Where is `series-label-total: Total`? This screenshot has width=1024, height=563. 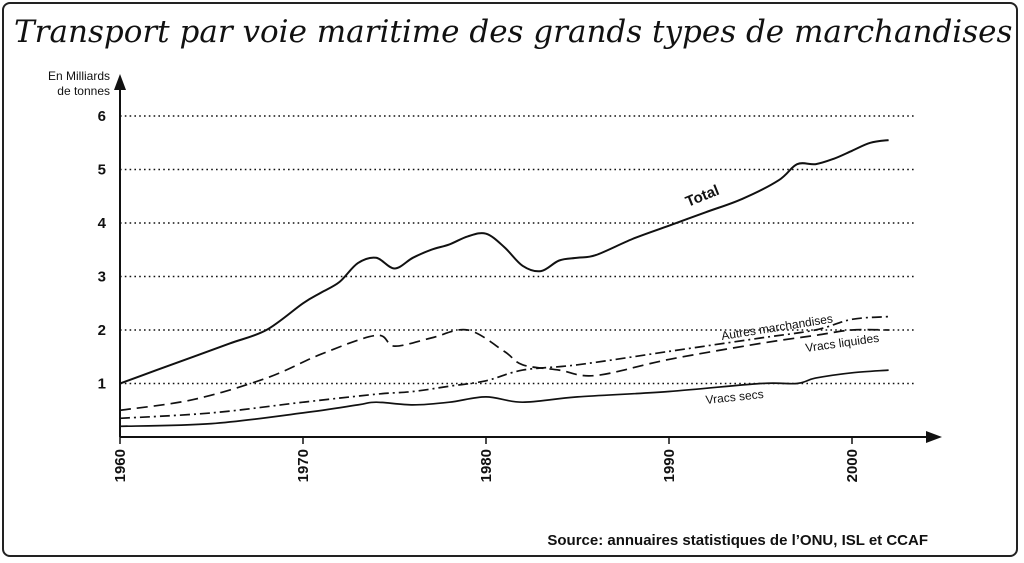 series-label-total: Total is located at coordinates (702, 196).